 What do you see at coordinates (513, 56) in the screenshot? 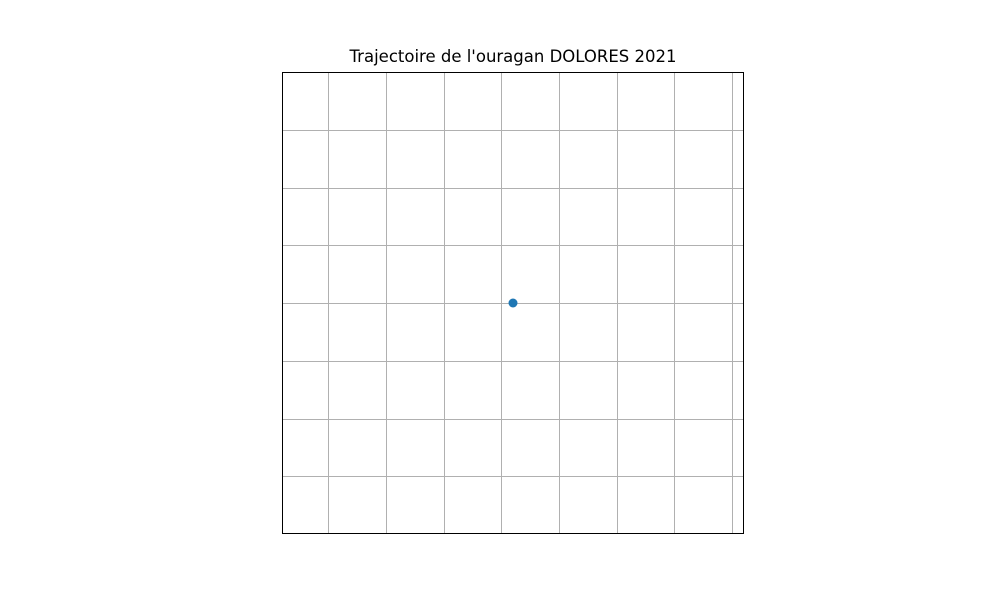
I see `map-title: Trajectoire de l'ouragan DOLORES 2021` at bounding box center [513, 56].